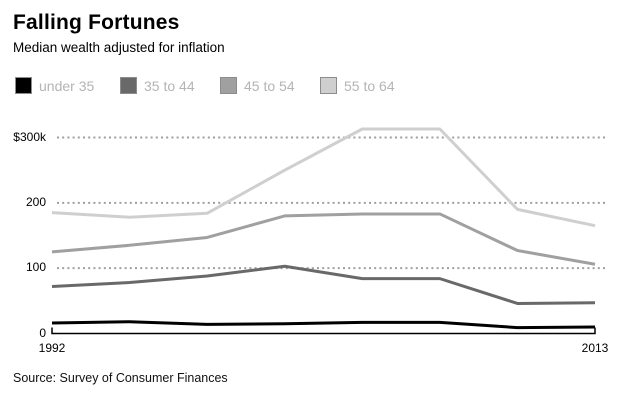 The image size is (630, 400). Describe the element at coordinates (315, 87) in the screenshot. I see `legend: under 35 35 to 44 45 to 54 55 to 64` at that location.